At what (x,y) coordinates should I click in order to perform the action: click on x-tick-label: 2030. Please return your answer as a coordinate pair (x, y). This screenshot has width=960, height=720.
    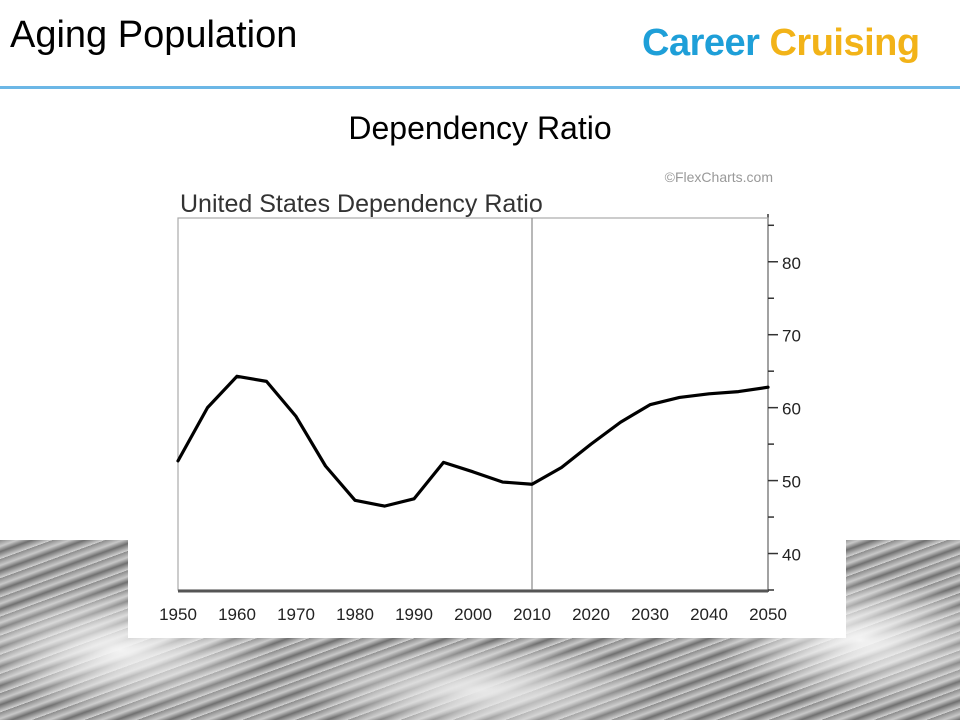
    Looking at the image, I should click on (650, 614).